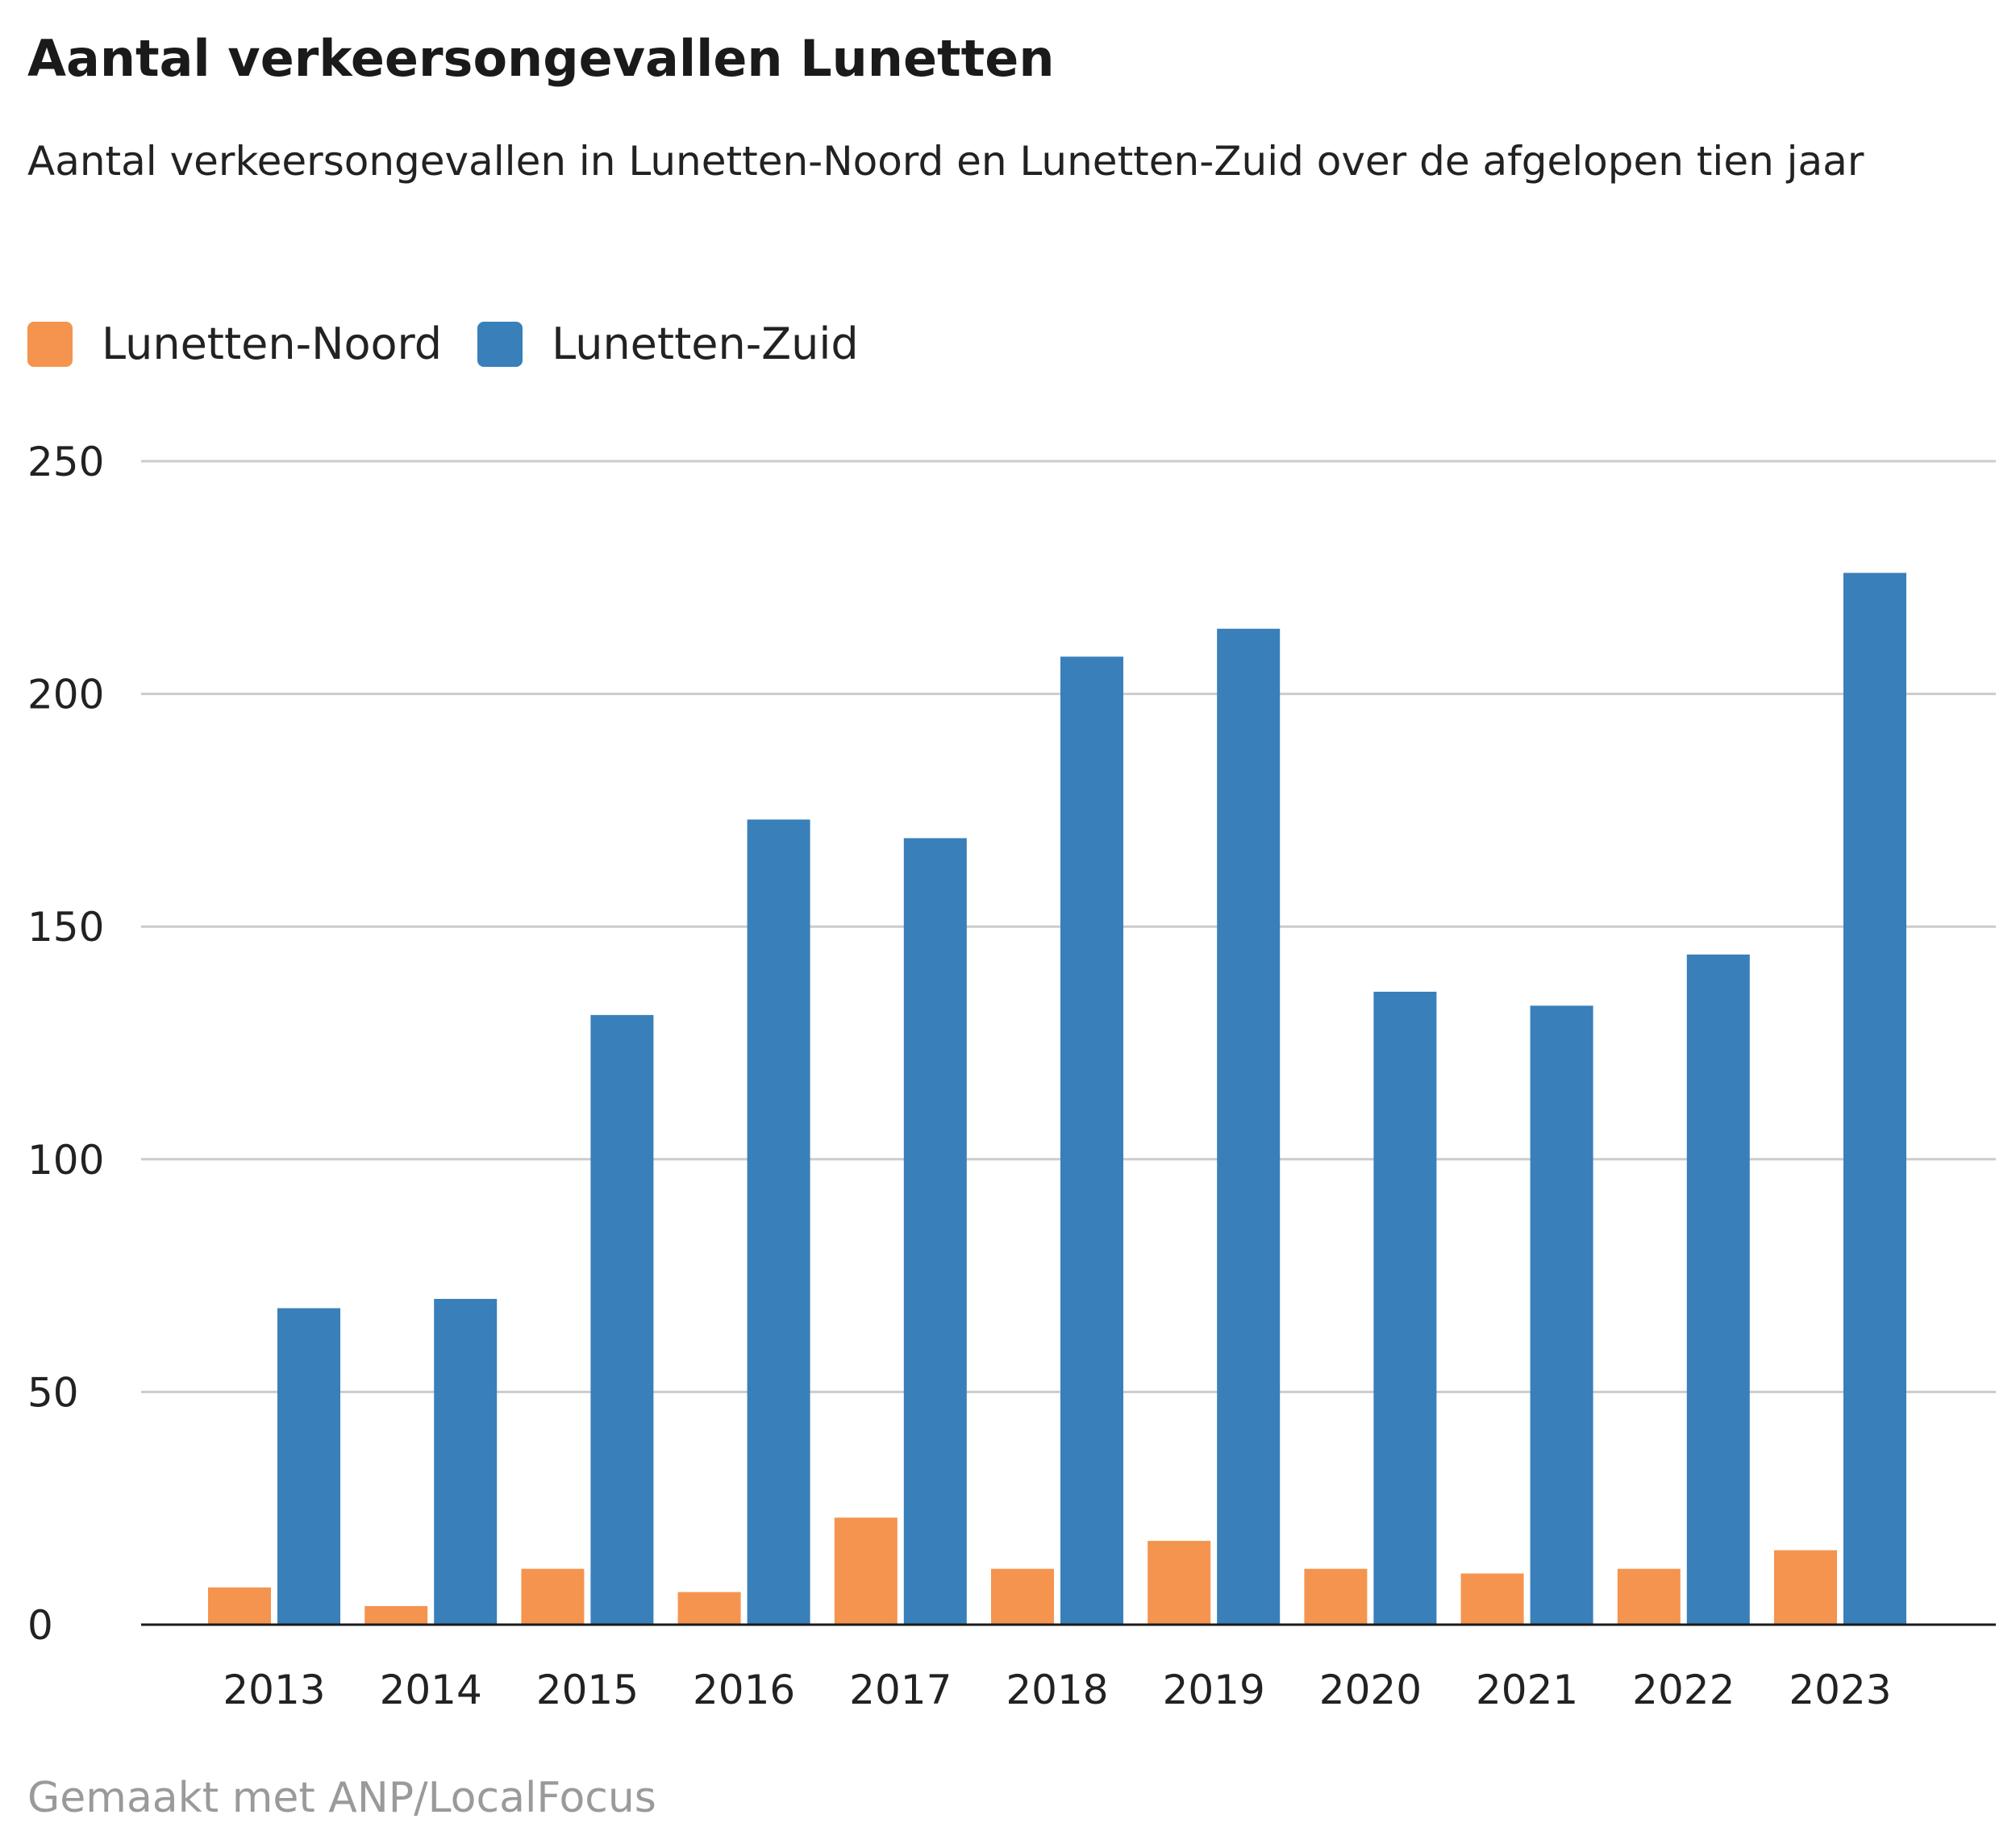 The image size is (2016, 1848). I want to click on x-tick-label-2013: 2013, so click(274, 1690).